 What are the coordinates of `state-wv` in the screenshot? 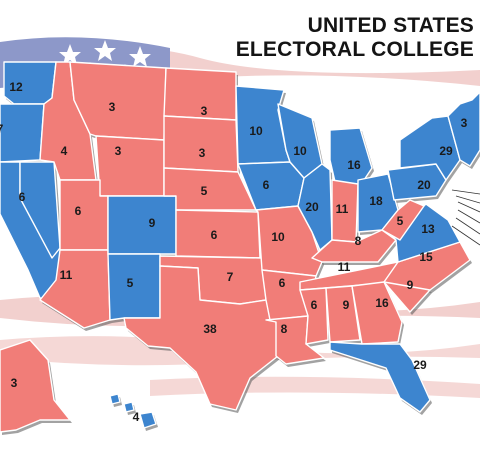 It's located at (403, 220).